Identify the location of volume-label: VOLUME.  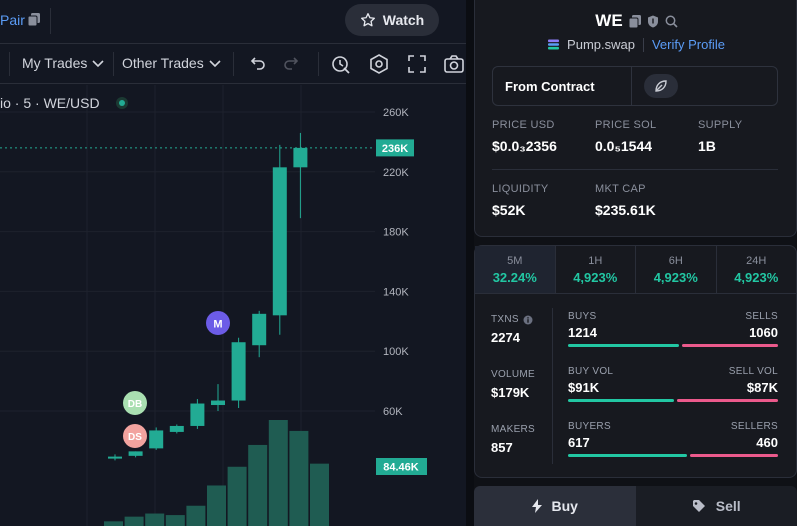
(513, 374).